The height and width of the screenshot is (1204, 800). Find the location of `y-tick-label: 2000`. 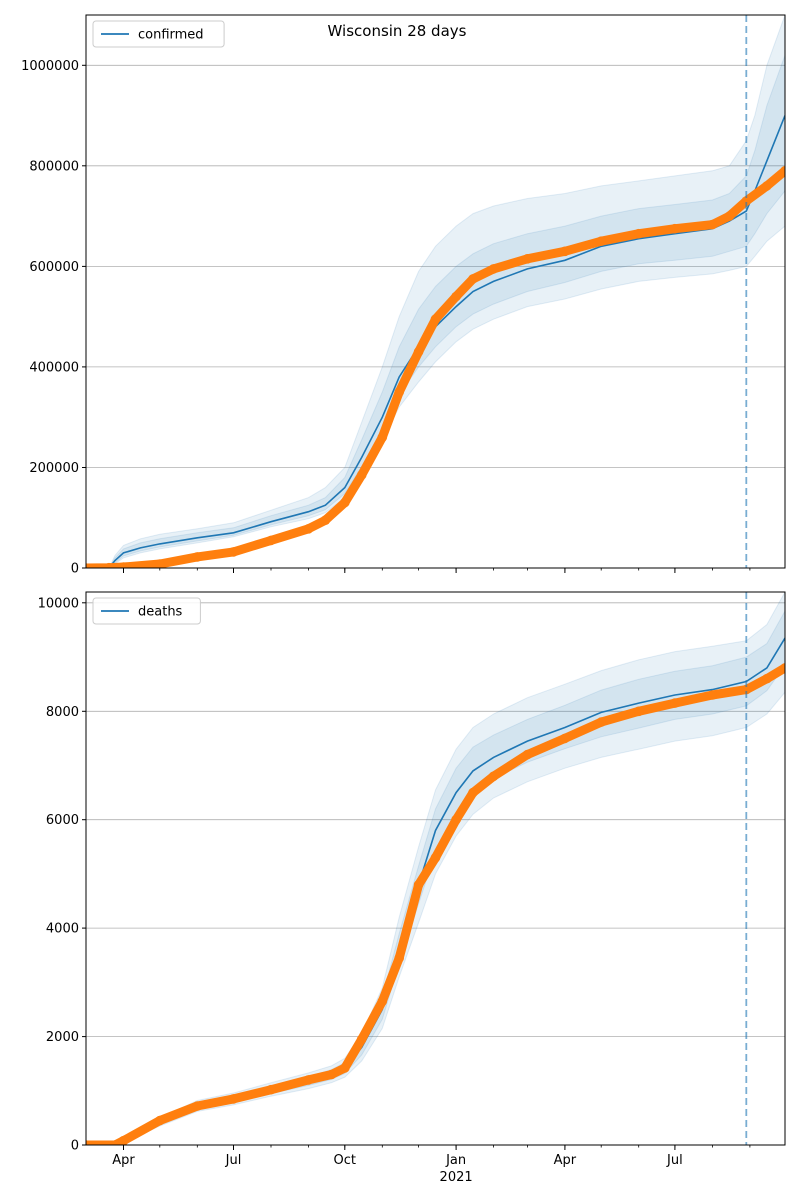

y-tick-label: 2000 is located at coordinates (62, 1037).